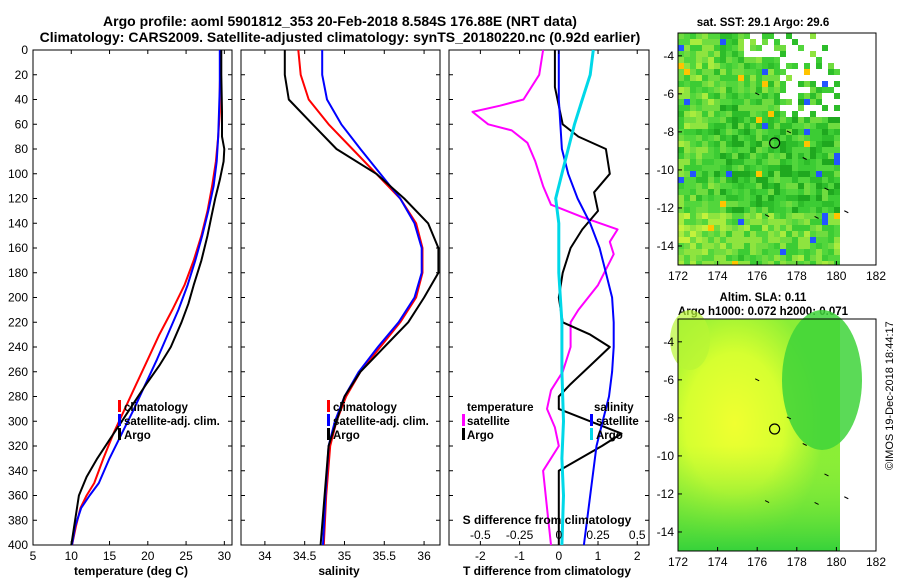 The image size is (900, 580). I want to click on sst-map-title: sat. SST: 29.1 Argo: 29.6, so click(763, 23).